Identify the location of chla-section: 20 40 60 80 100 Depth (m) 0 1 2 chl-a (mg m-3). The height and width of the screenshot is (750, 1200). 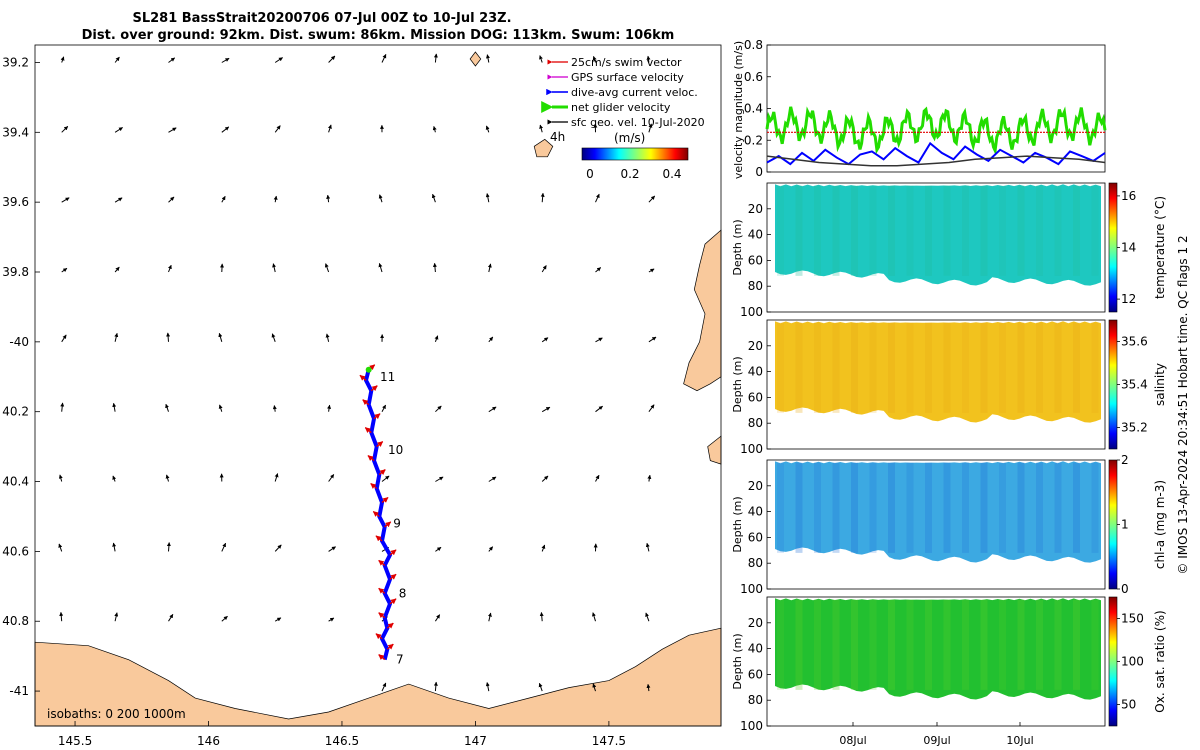
(949, 524).